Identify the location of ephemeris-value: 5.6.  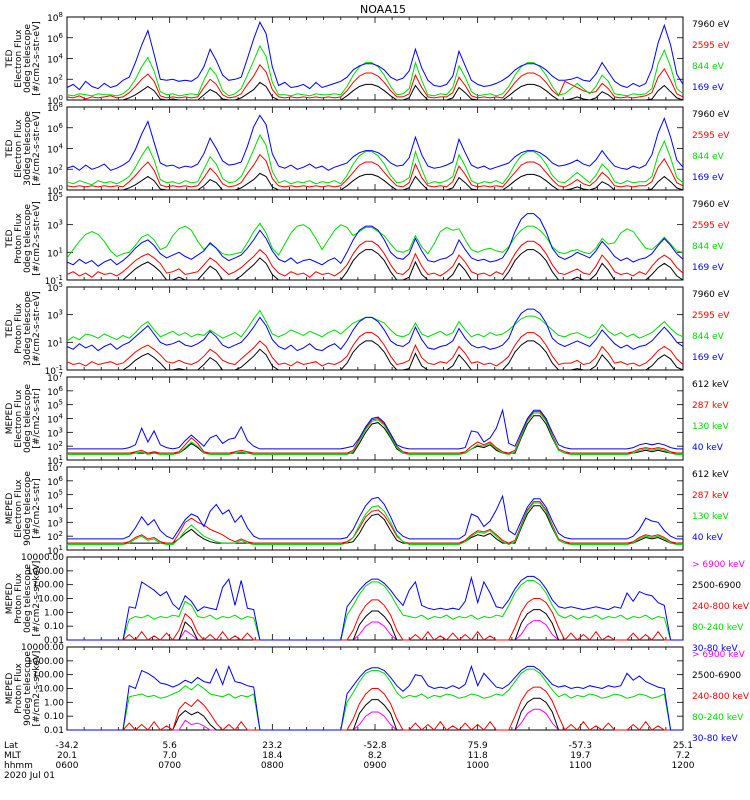
(170, 746).